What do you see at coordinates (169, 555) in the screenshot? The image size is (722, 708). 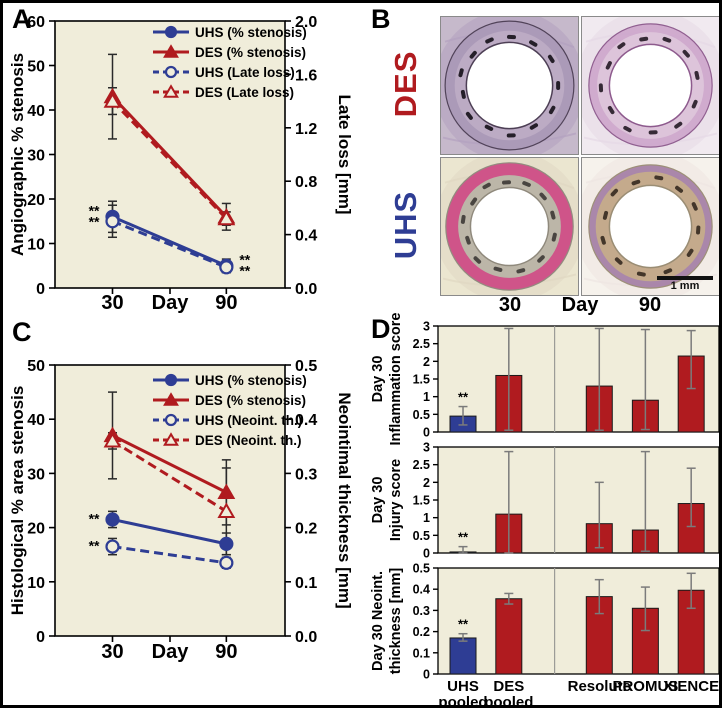 I see `panel-c-series-2-line` at bounding box center [169, 555].